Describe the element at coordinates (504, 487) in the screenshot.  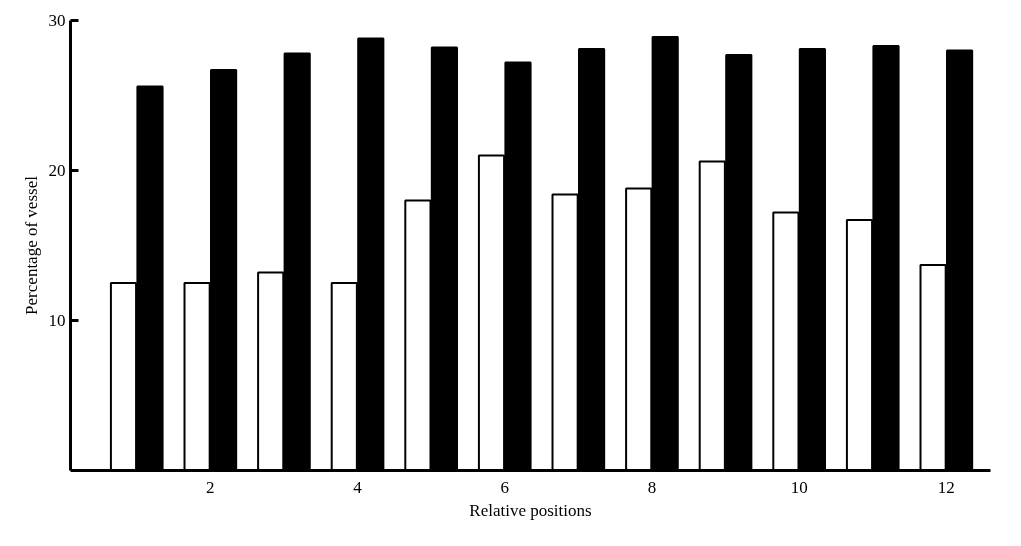
I see `x-tick-label: 6` at that location.